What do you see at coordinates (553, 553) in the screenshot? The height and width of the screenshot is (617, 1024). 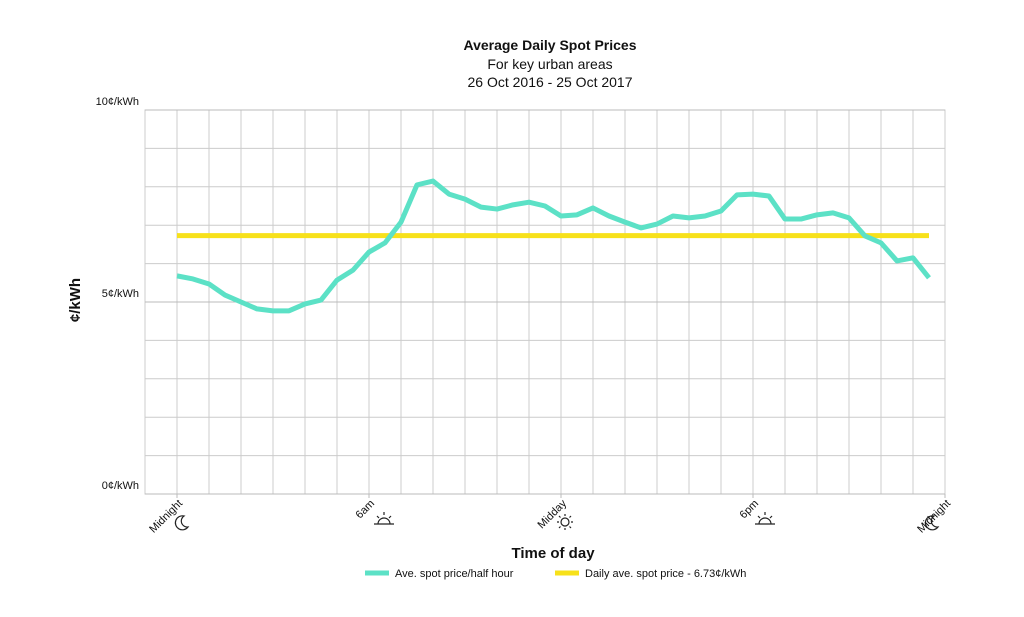 I see `x-axis-label: Time of day` at bounding box center [553, 553].